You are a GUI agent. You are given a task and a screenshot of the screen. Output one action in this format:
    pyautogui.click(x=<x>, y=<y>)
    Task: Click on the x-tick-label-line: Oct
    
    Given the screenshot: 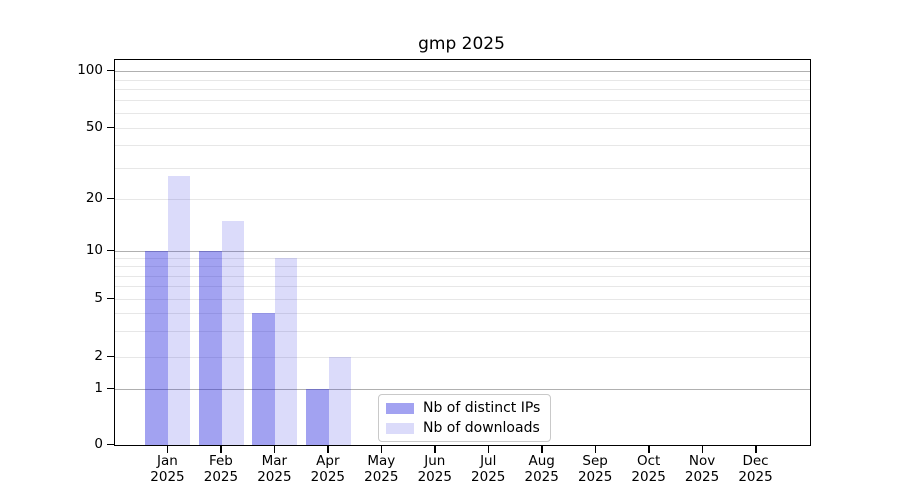 What is the action you would take?
    pyautogui.click(x=648, y=461)
    